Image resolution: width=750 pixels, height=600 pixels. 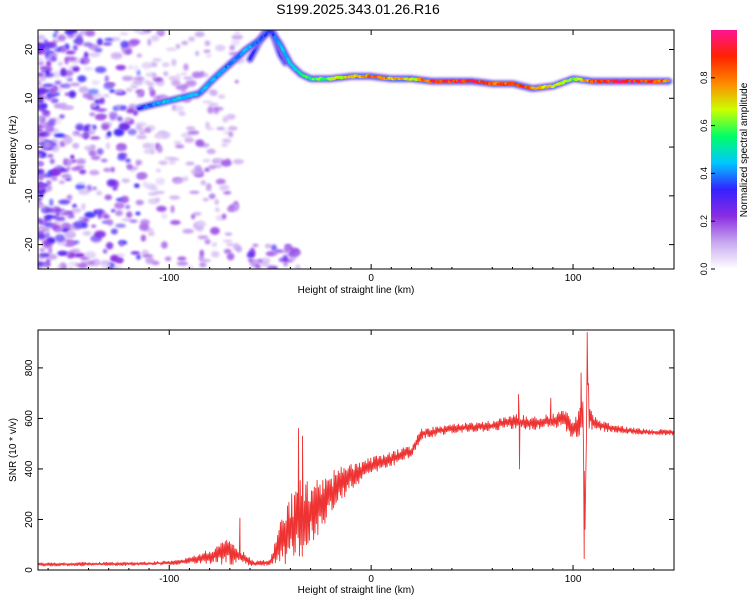 I want to click on colorbar-ticks: 0.0 0.2 0.4 0.6 0.8, so click(x=707, y=173).